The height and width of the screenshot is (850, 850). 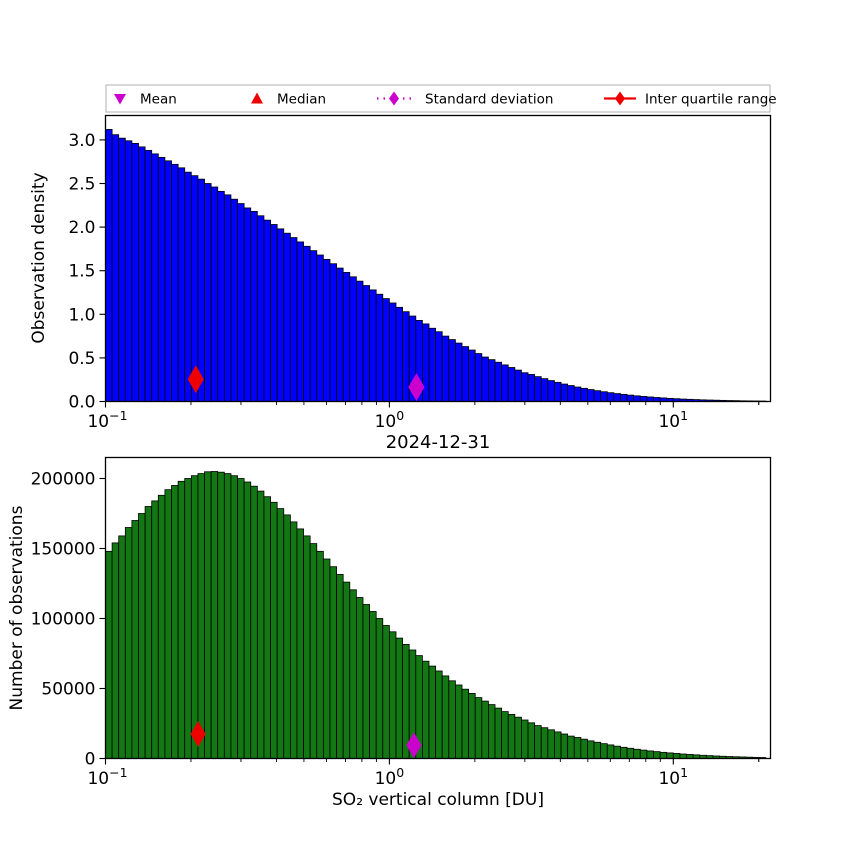 What do you see at coordinates (288, 100) in the screenshot?
I see `legend-item: Median` at bounding box center [288, 100].